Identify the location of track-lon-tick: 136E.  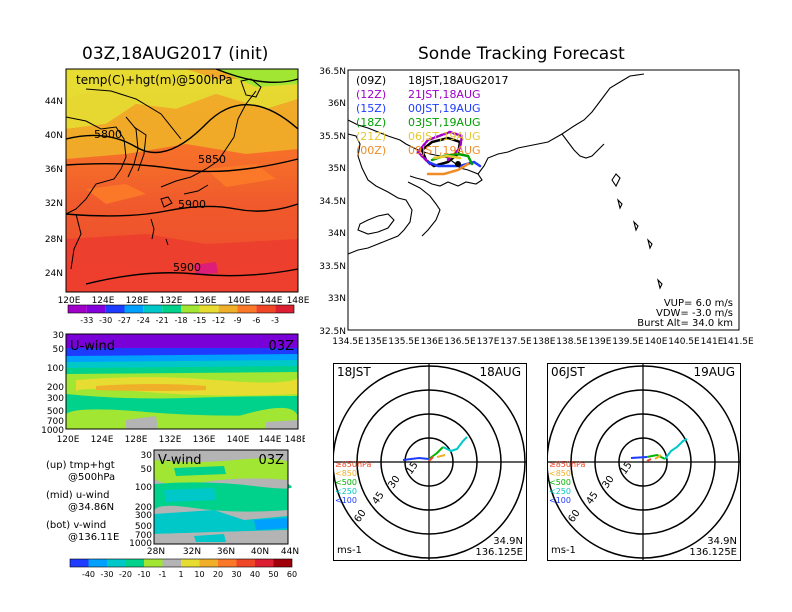
(432, 342).